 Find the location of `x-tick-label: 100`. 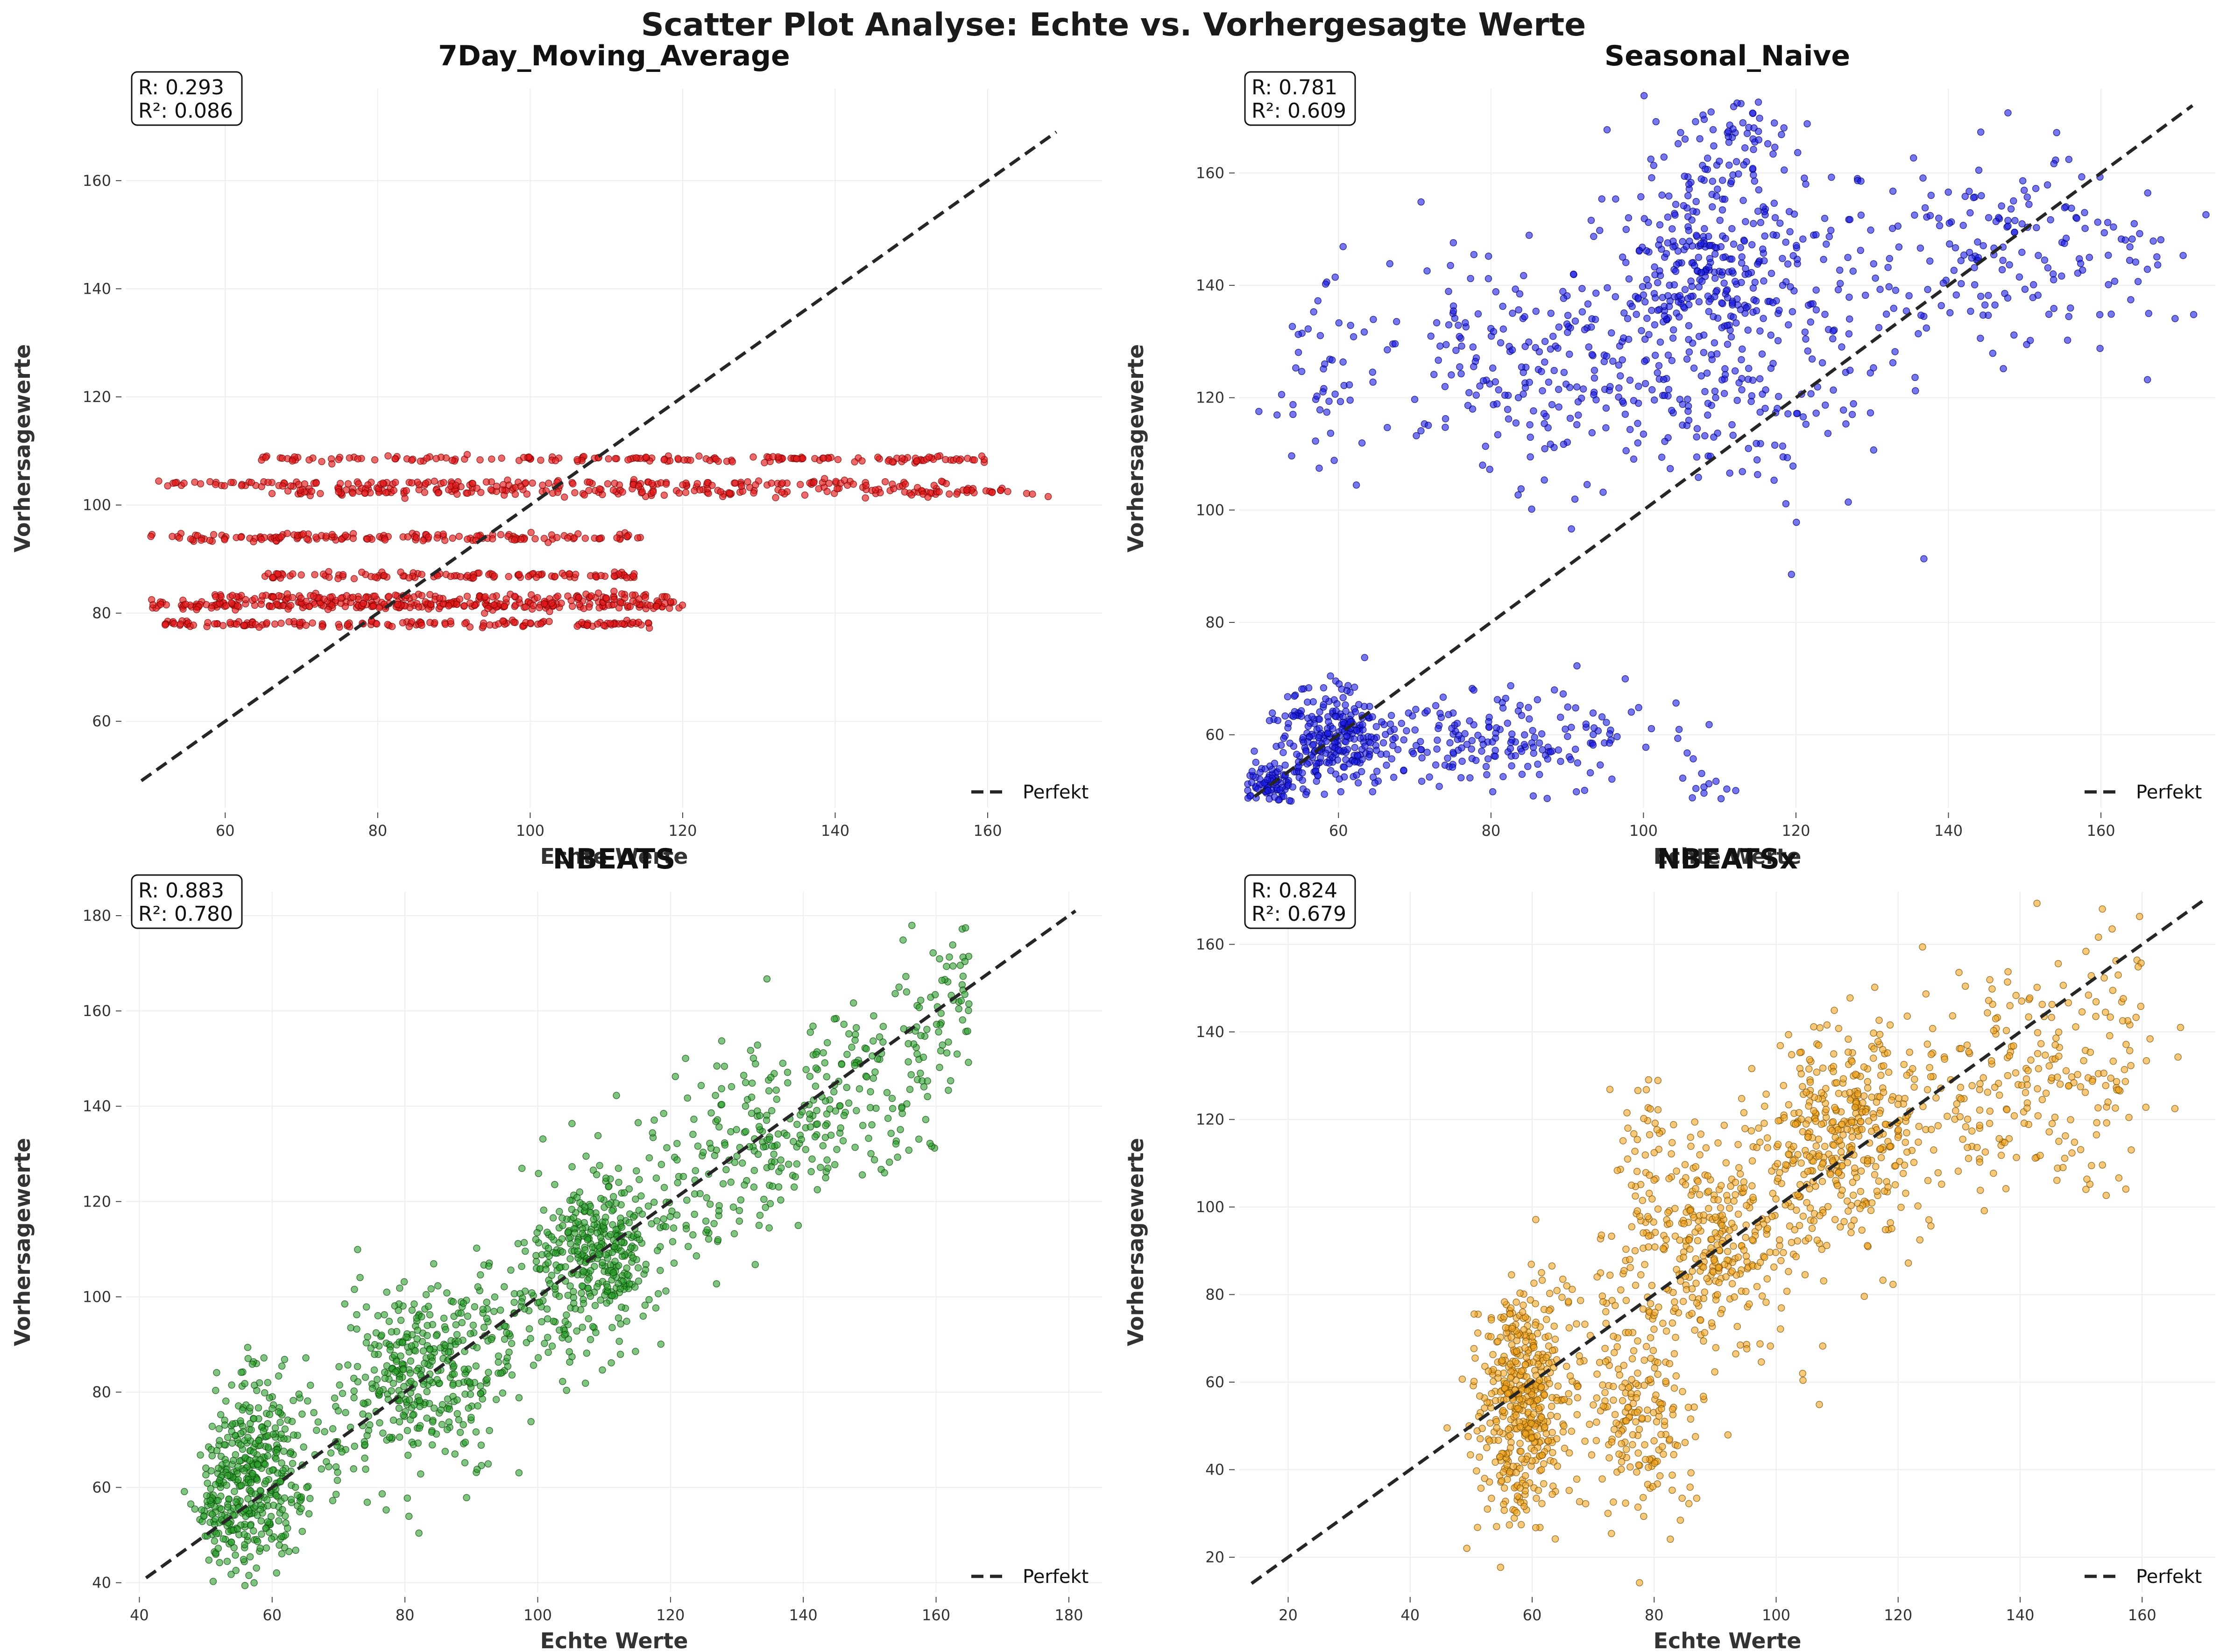

x-tick-label: 100 is located at coordinates (537, 1615).